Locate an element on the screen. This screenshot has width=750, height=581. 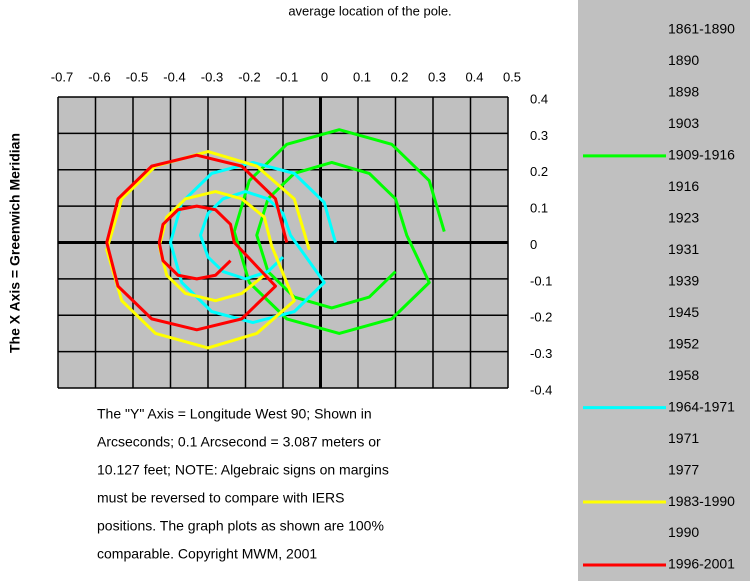
y-tick-label: -0.2 is located at coordinates (541, 317).